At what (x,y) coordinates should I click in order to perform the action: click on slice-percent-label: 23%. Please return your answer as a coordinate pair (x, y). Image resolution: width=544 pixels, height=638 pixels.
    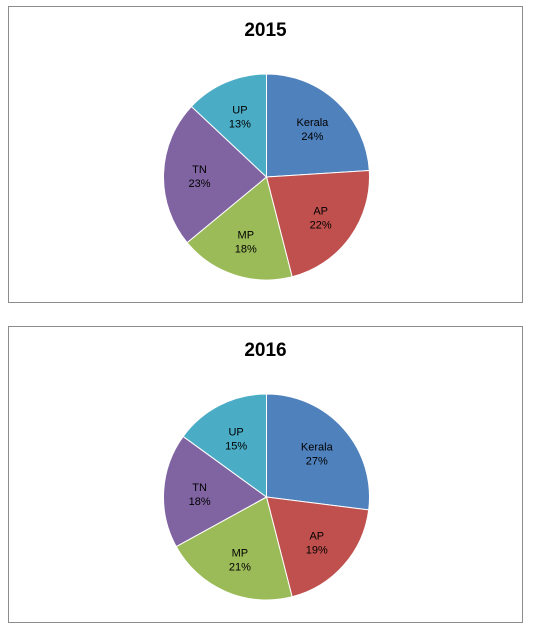
    Looking at the image, I should click on (199, 184).